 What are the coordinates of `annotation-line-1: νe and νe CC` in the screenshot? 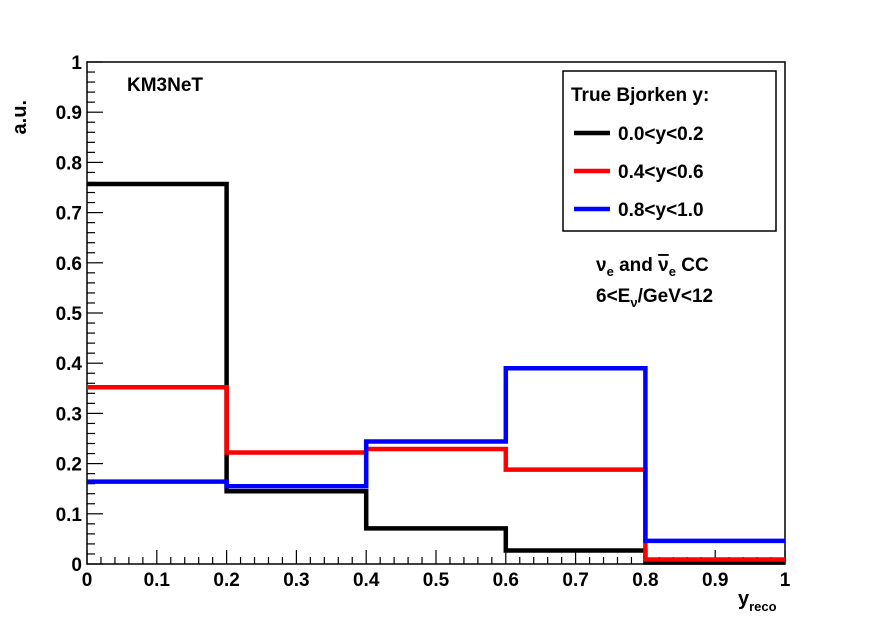 It's located at (652, 267).